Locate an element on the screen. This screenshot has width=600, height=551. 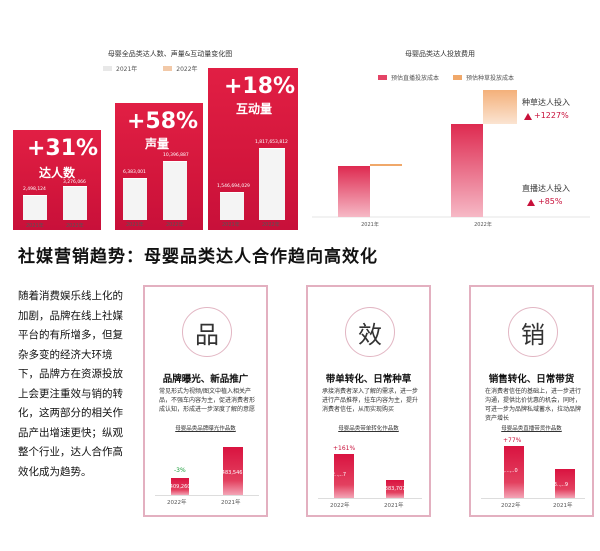
bar-value-2021: 6,383,001 is located at coordinates (134, 172).